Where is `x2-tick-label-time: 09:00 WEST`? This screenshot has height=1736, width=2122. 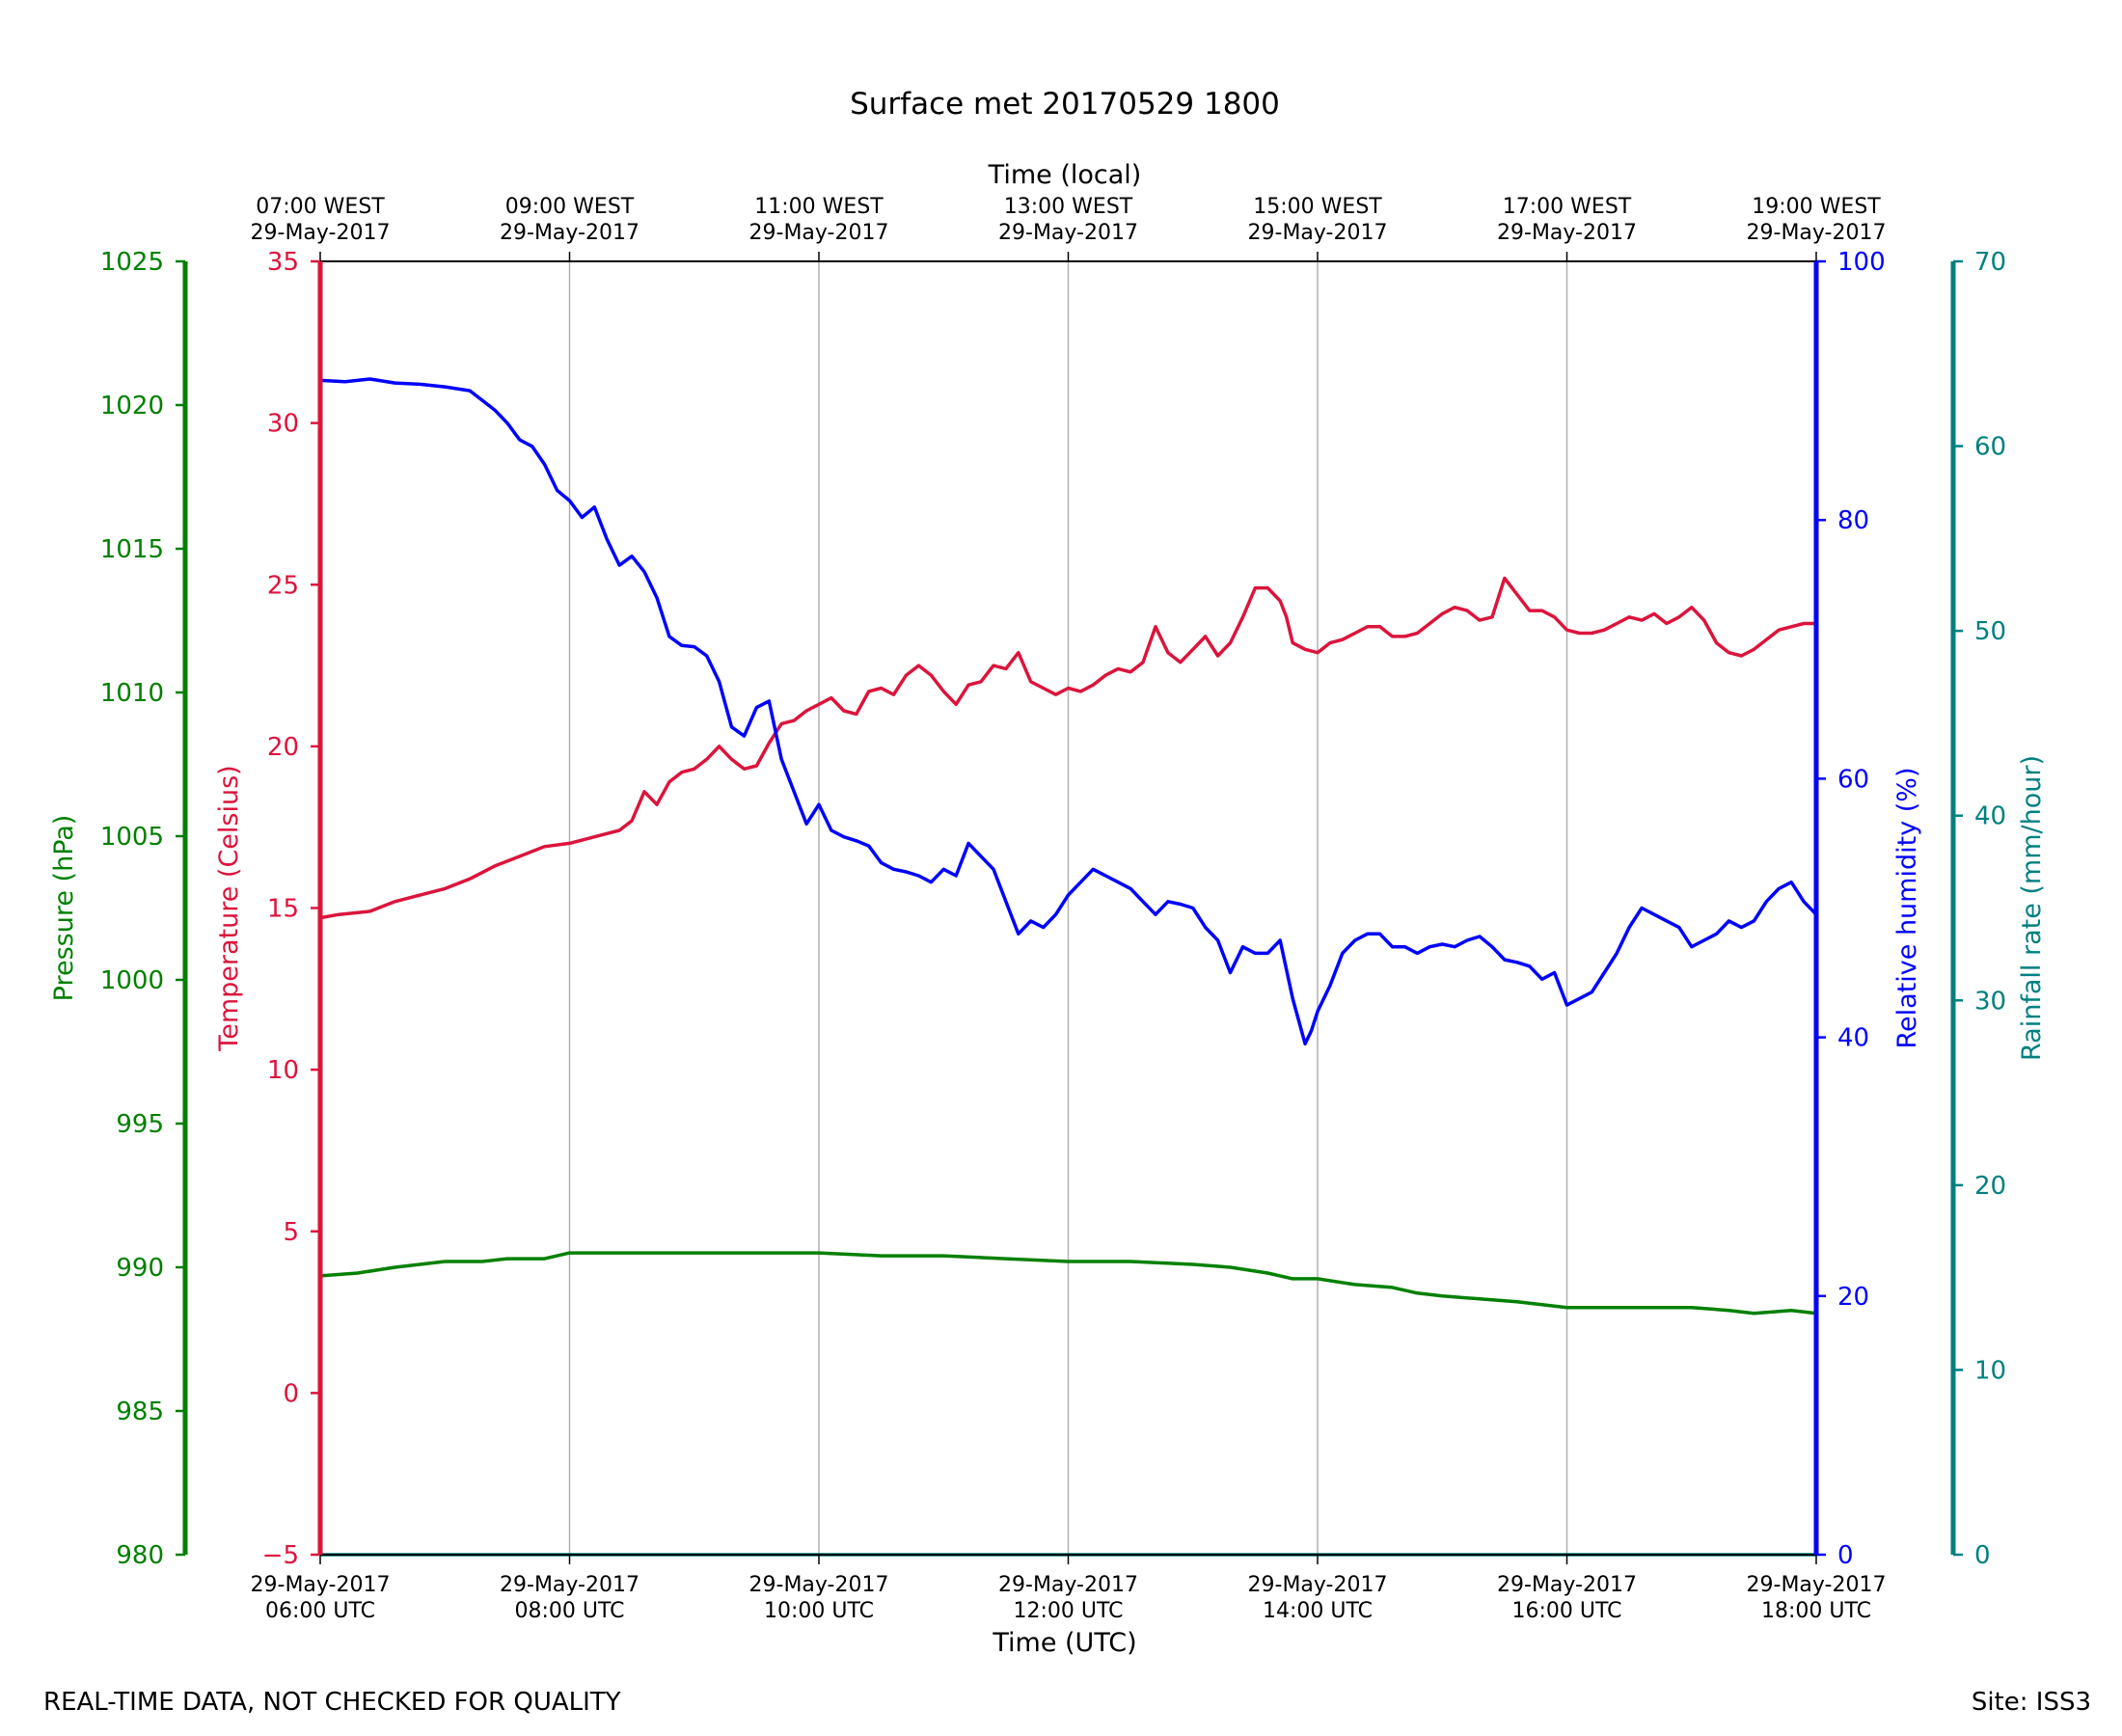 x2-tick-label-time: 09:00 WEST is located at coordinates (570, 207).